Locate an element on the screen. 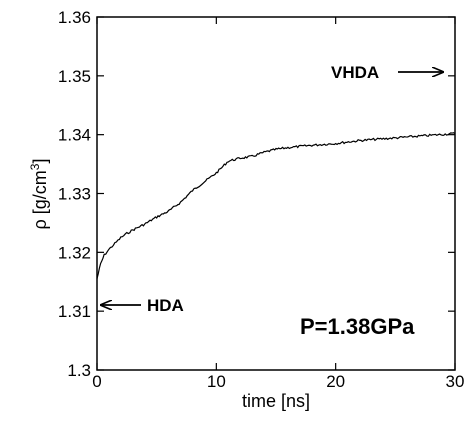 This screenshot has height=421, width=473. y-axis-label-main: ρ [g/cm is located at coordinates (40, 199).